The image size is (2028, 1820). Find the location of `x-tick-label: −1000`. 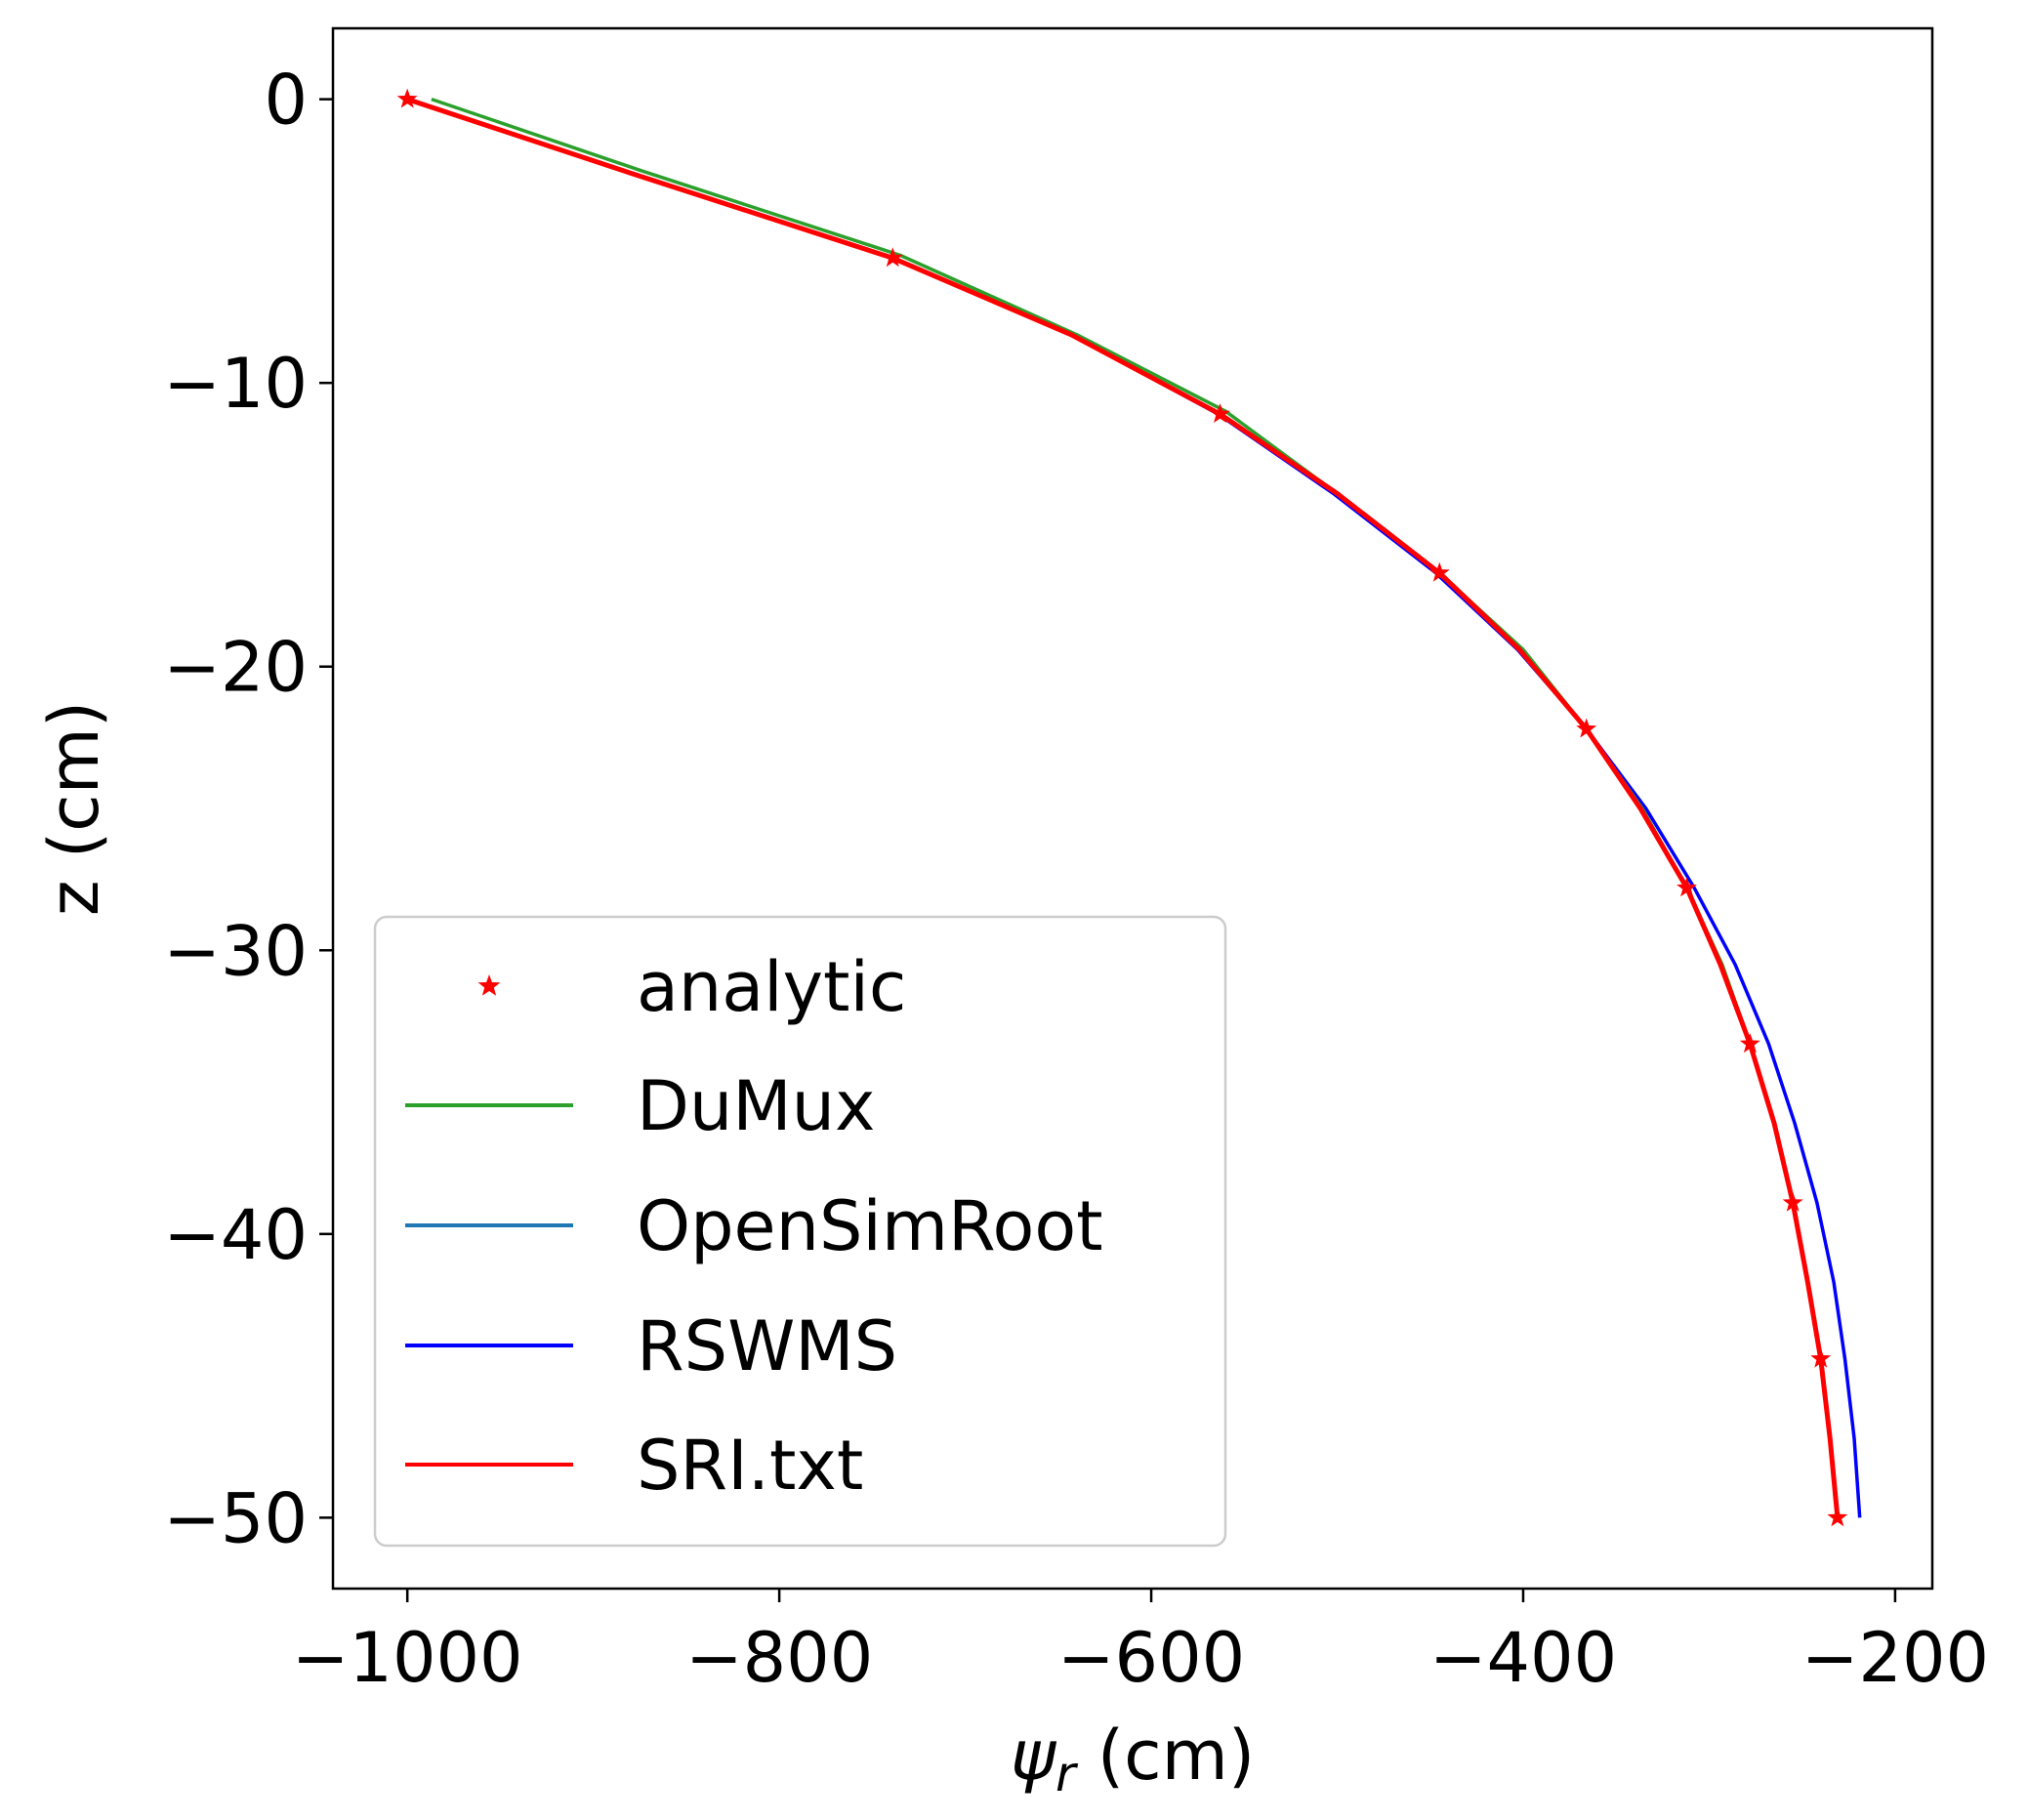

x-tick-label: −1000 is located at coordinates (408, 1658).